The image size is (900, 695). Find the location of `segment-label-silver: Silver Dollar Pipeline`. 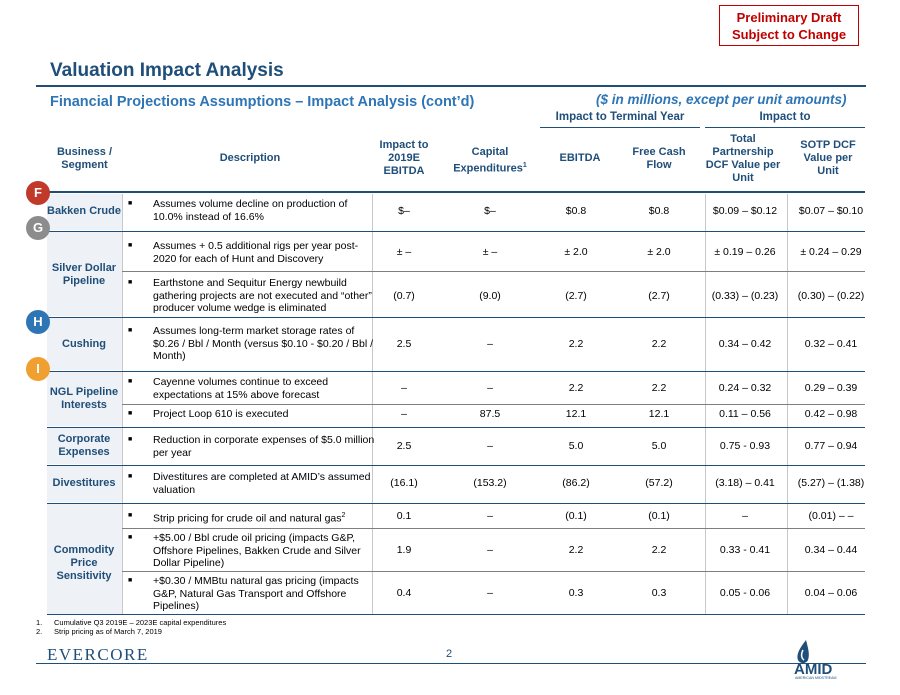

segment-label-silver: Silver Dollar Pipeline is located at coordinates (84, 274).